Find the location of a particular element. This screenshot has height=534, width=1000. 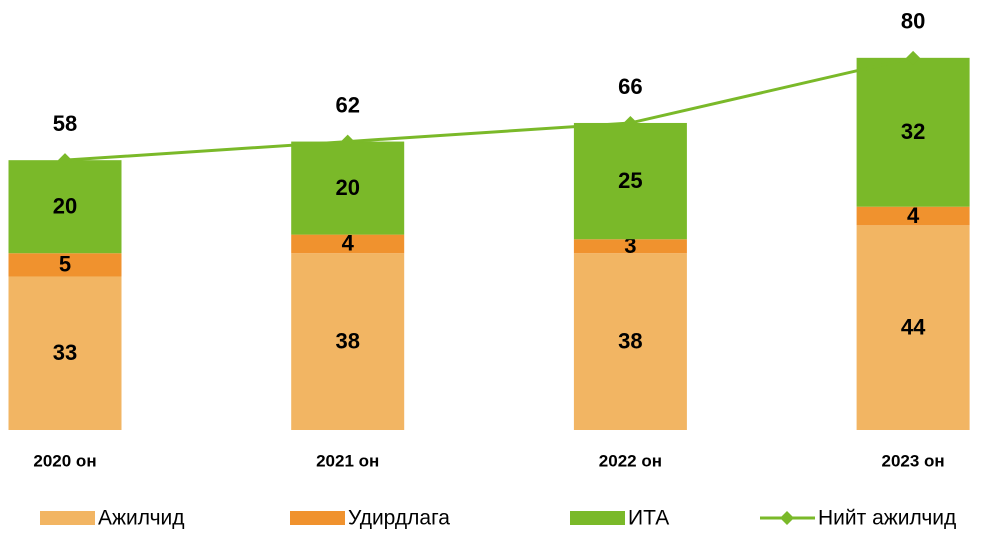

x-tick-label: 2022 он is located at coordinates (630, 460).